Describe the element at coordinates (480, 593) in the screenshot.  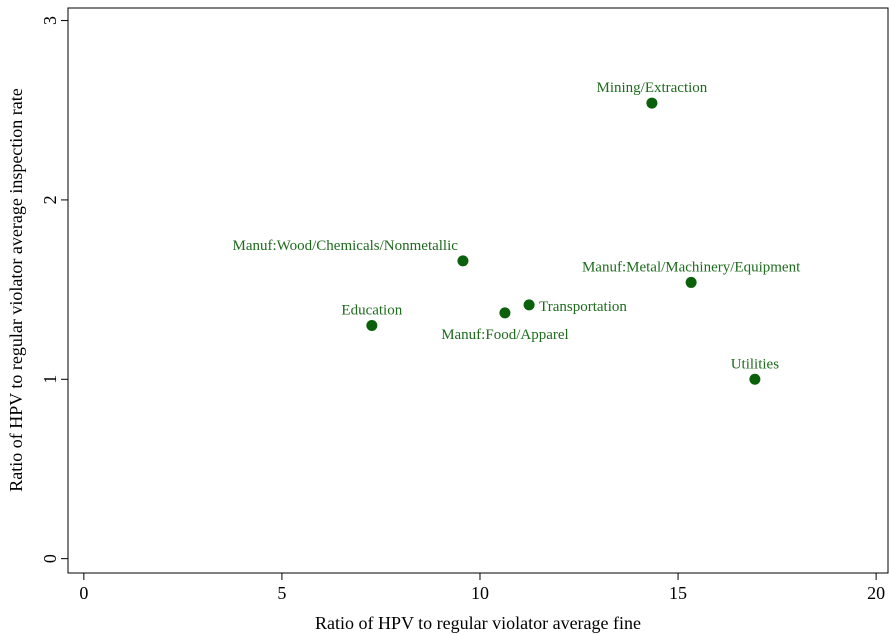
I see `x-tick-label: 10` at that location.